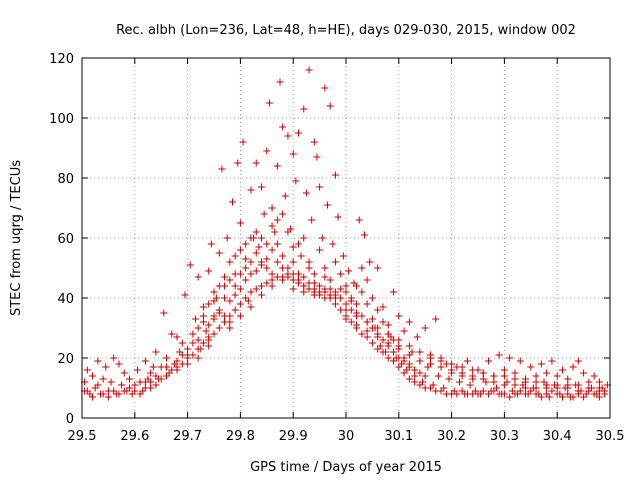  Describe the element at coordinates (398, 436) in the screenshot. I see `x-tick-label: 30.1` at that location.